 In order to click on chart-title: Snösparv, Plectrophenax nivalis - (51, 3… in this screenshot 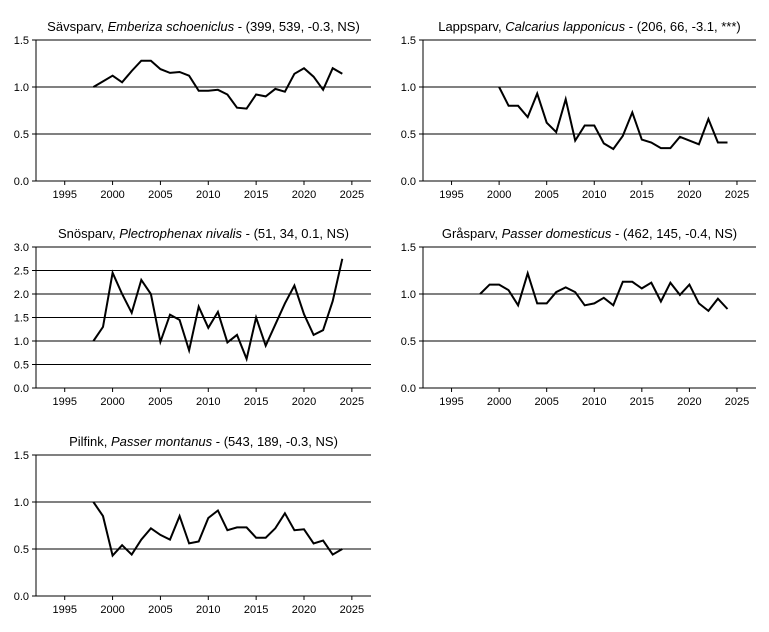, I will do `click(203, 233)`.